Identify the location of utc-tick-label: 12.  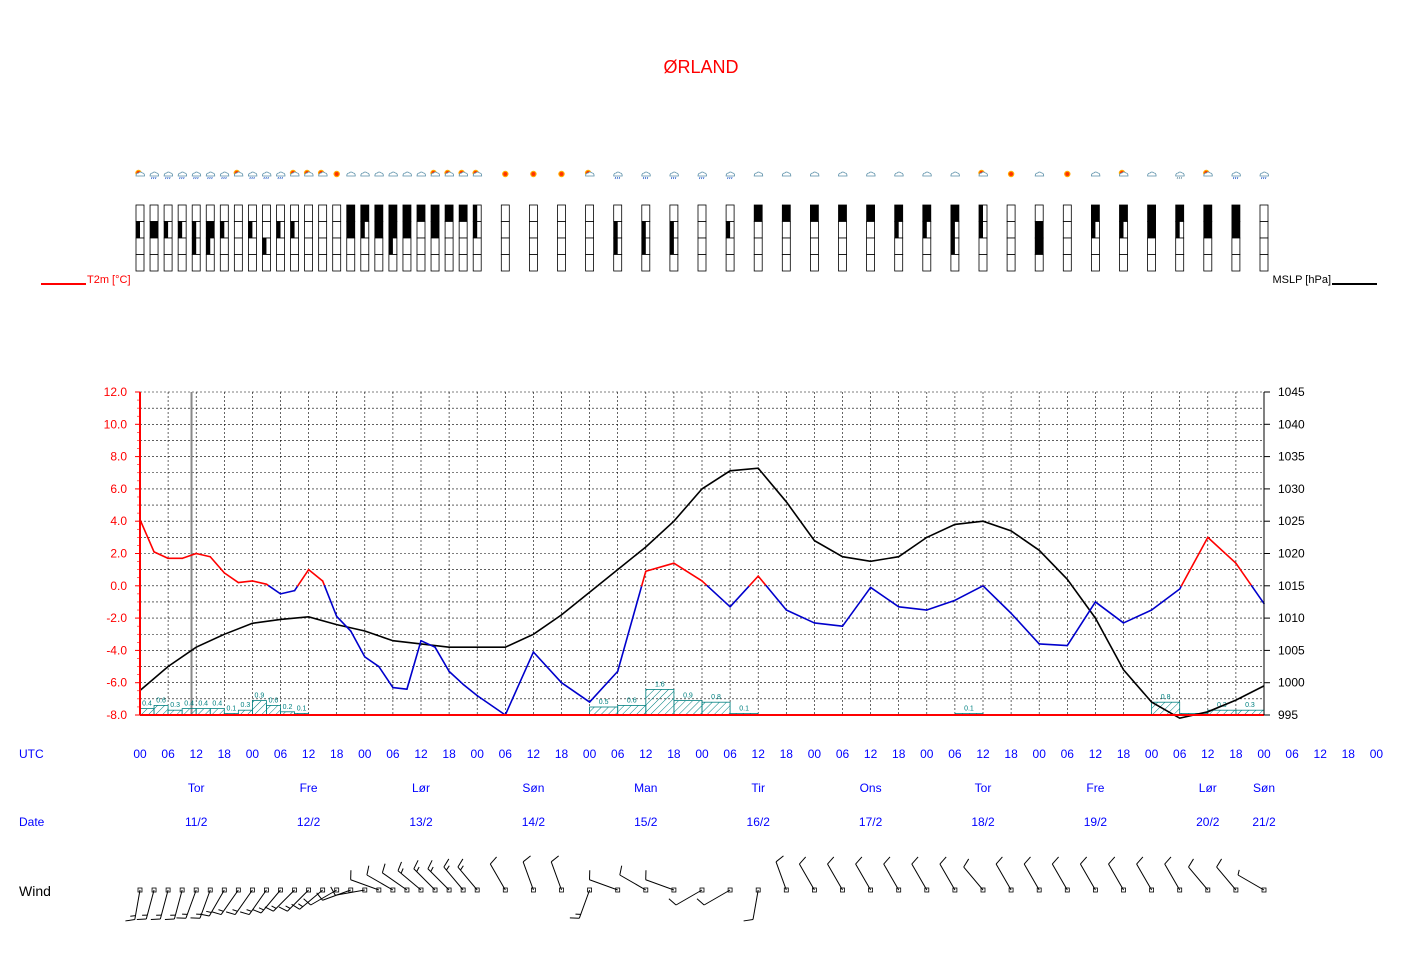
(646, 754).